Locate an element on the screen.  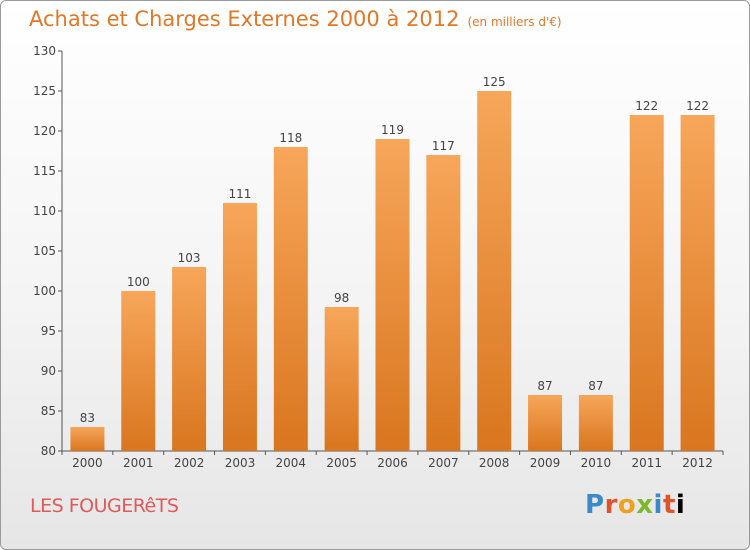
y-tick-label: 110 is located at coordinates (44, 211).